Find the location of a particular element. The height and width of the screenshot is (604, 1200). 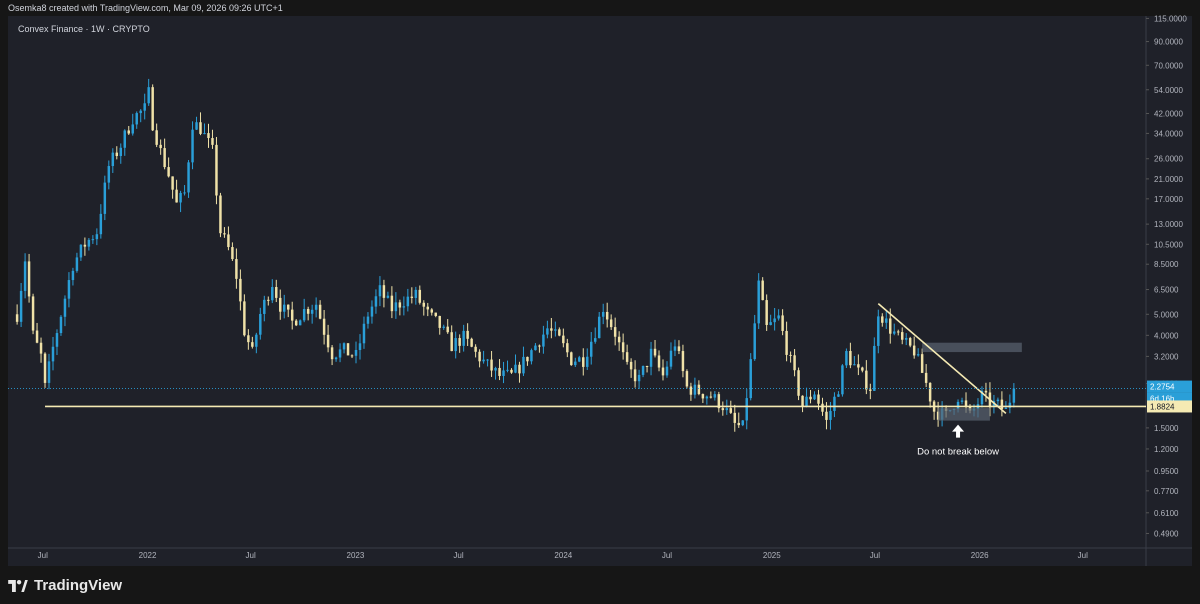

price-tick-label: 21.0000 is located at coordinates (1168, 179).